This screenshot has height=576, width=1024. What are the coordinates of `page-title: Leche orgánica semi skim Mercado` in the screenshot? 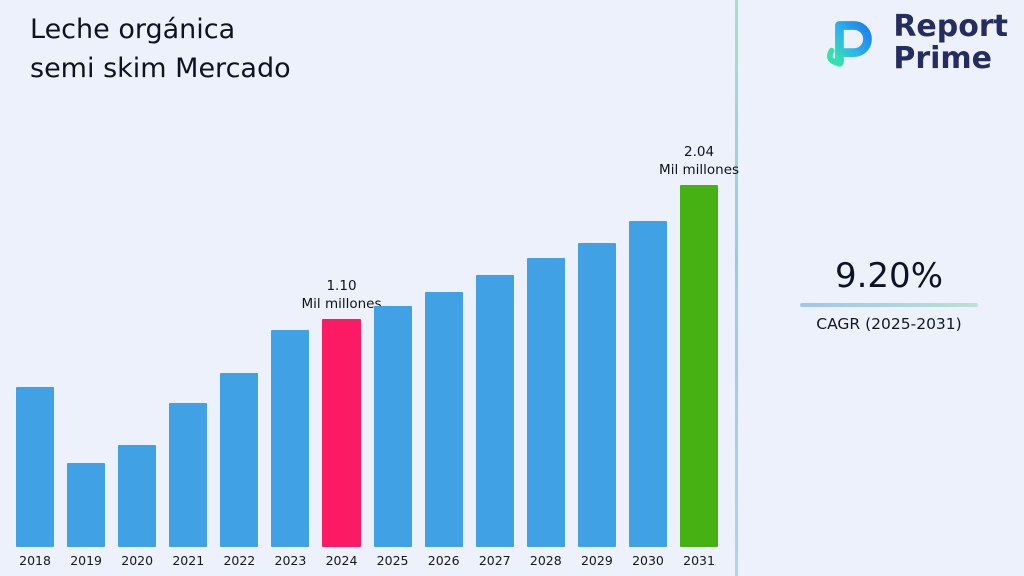 It's located at (160, 49).